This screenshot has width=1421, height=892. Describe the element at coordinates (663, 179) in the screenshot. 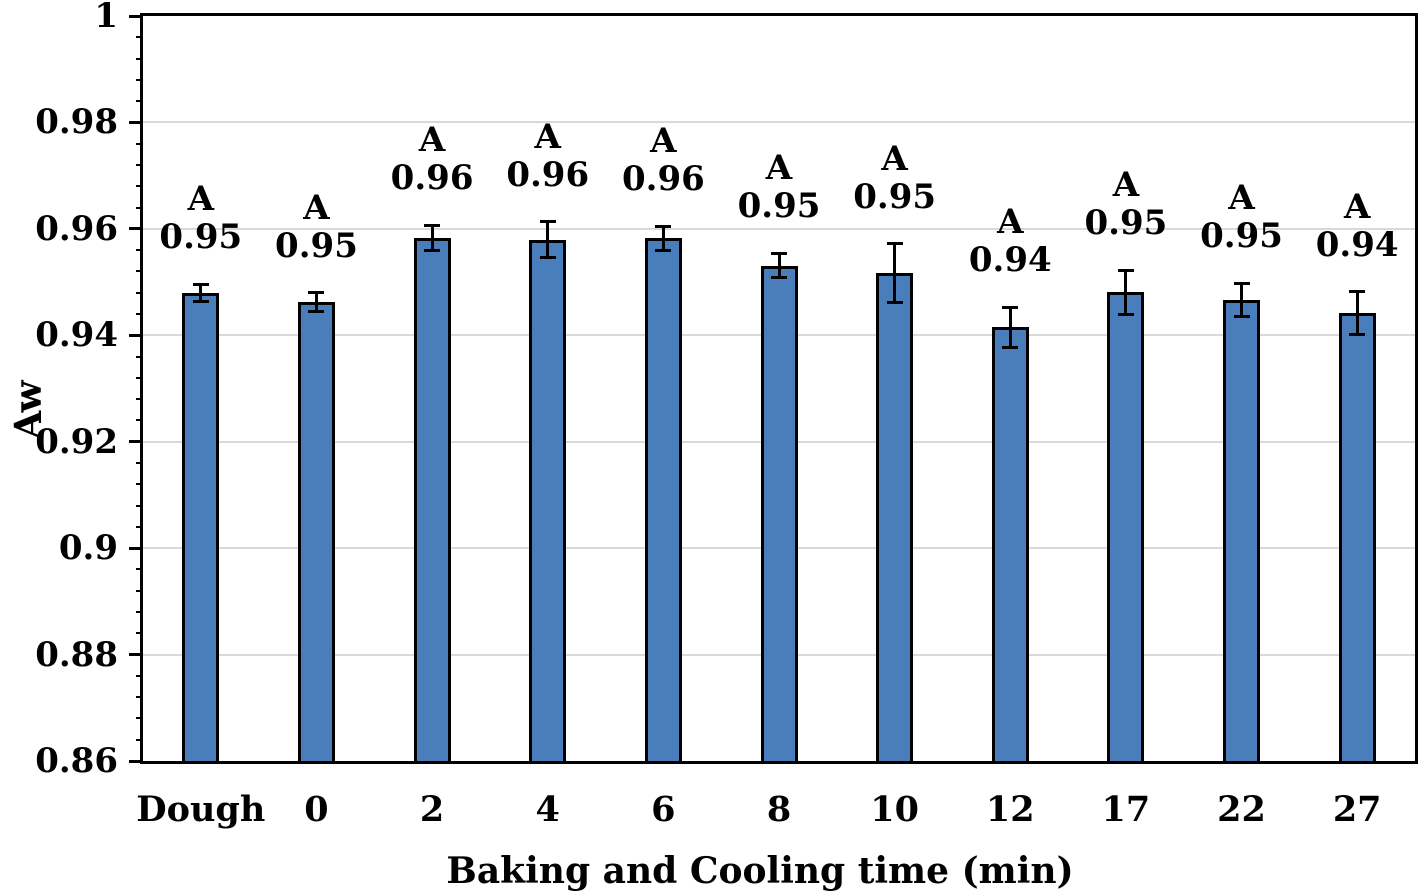

I see `bar-value-label: 0.96` at that location.